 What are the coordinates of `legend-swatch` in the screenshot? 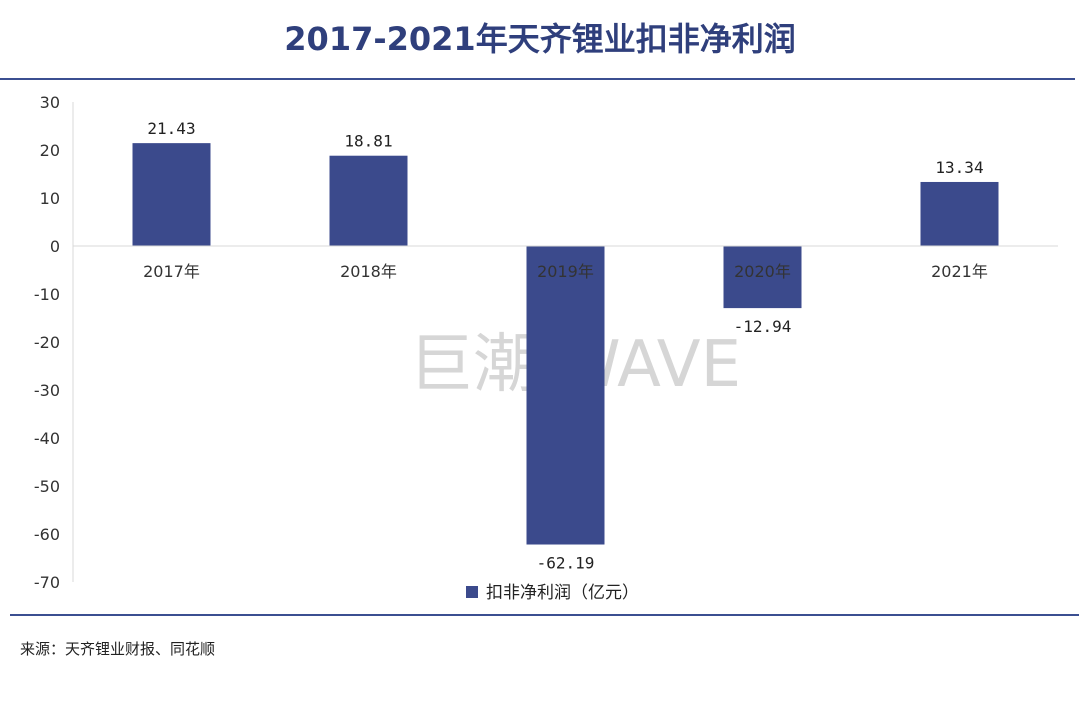 It's located at (472, 592).